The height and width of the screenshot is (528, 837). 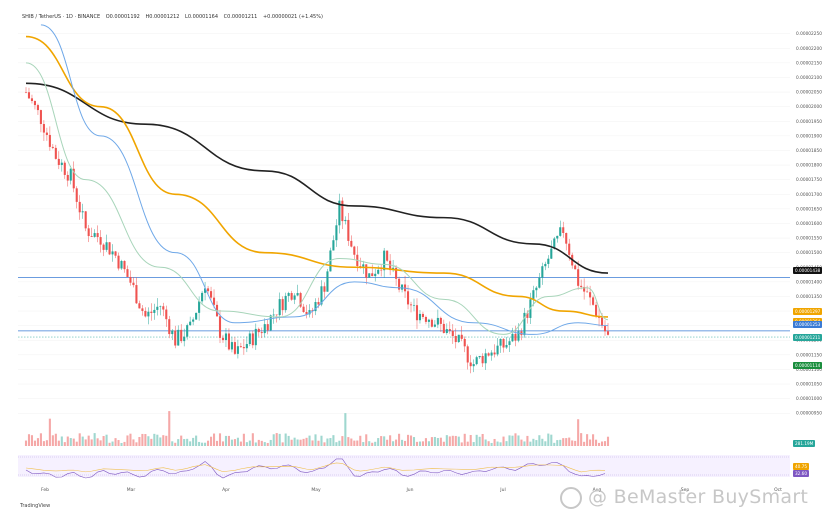 What do you see at coordinates (808, 337) in the screenshot?
I see `price-tag: 0.00001211` at bounding box center [808, 337].